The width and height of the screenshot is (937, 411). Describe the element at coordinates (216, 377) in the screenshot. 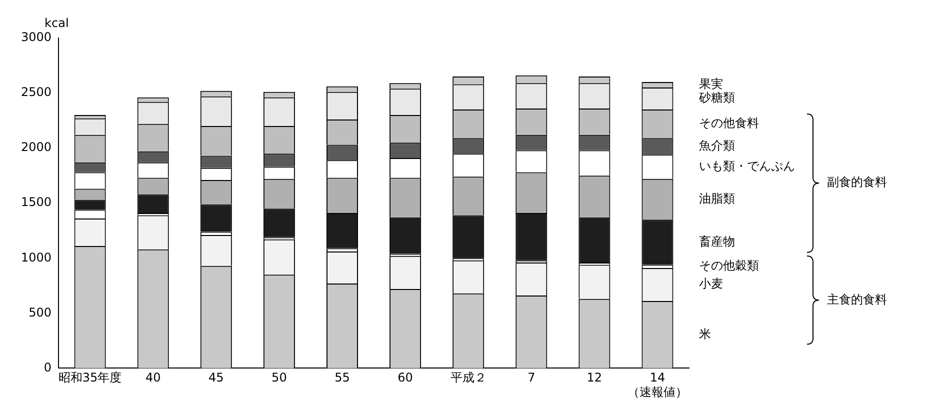

I see `x-tick-label: 45` at that location.